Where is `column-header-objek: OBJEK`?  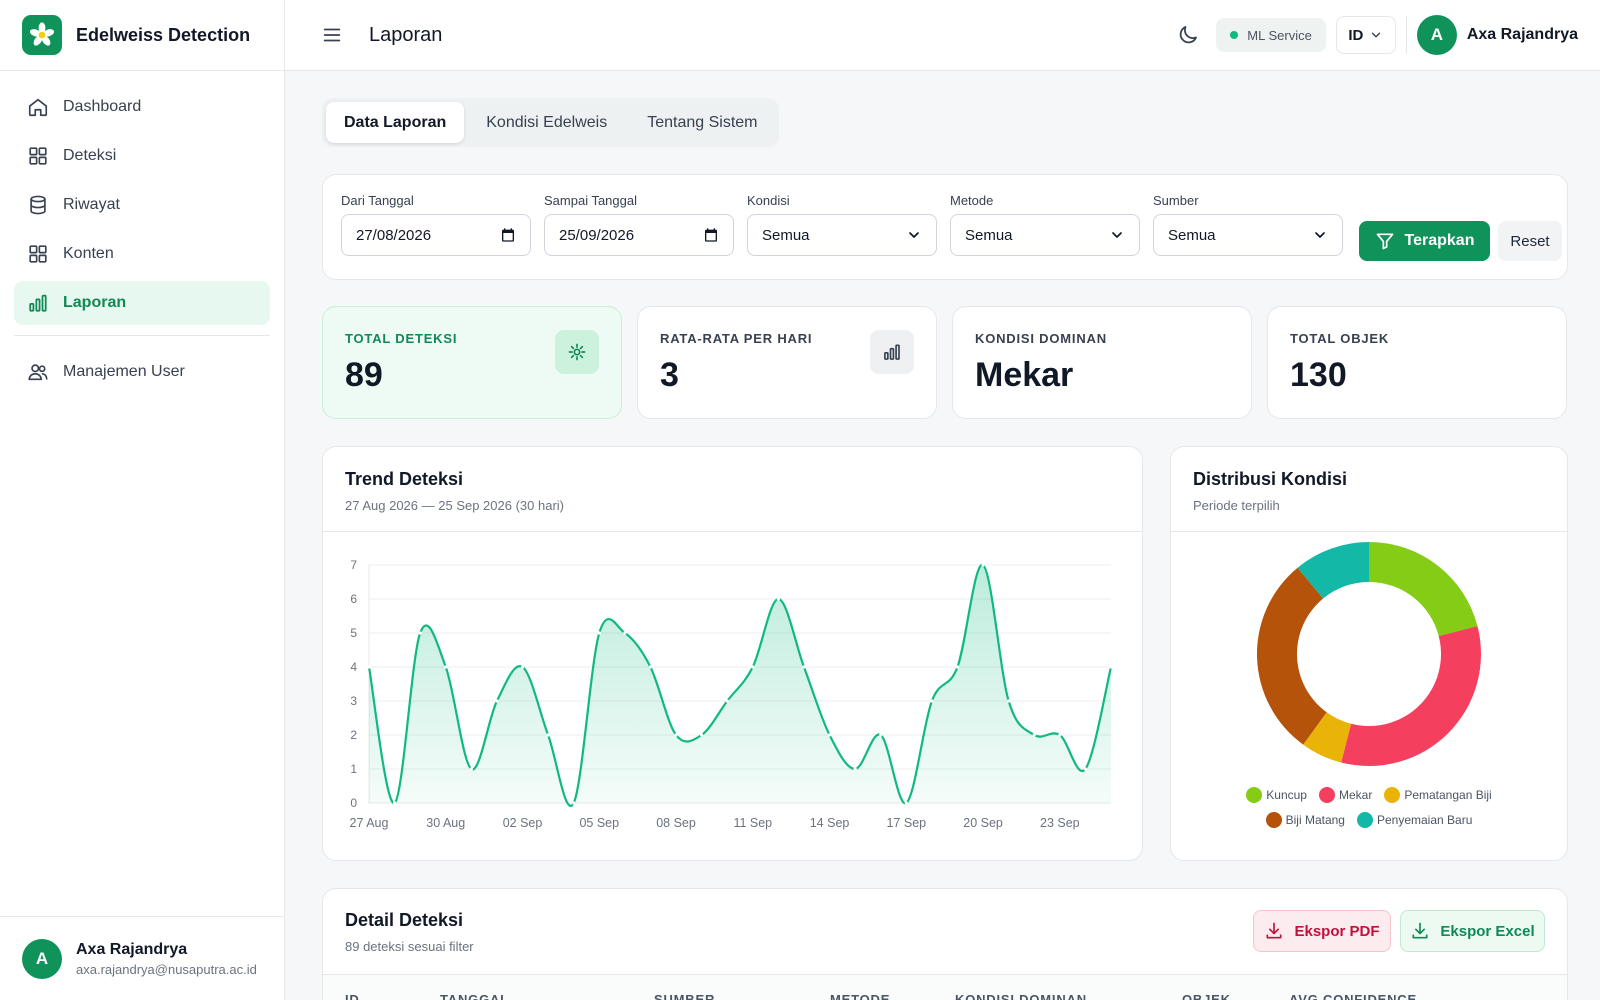 column-header-objek: OBJEK is located at coordinates (1206, 996).